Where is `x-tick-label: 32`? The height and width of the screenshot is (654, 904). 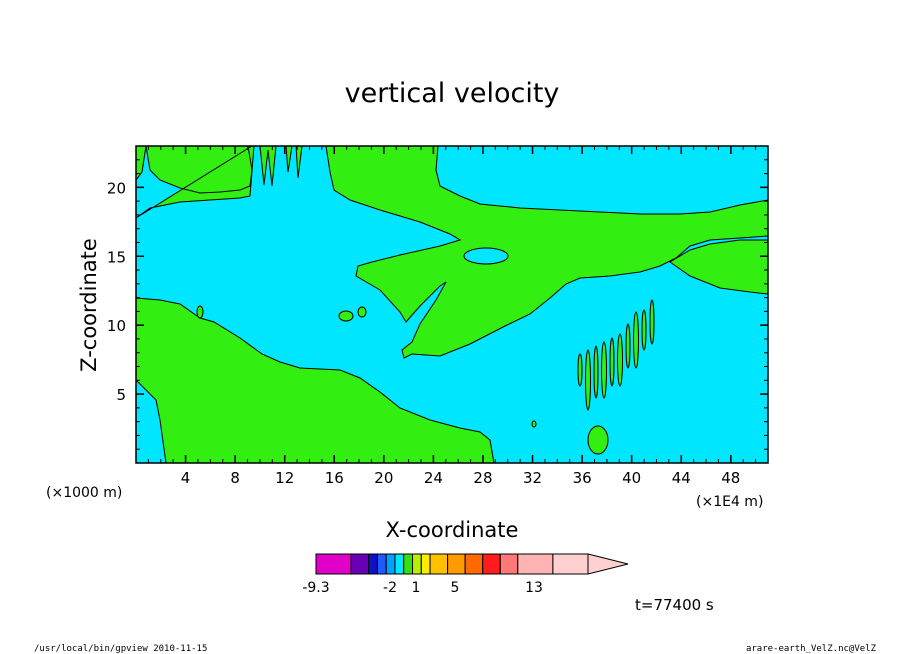 x-tick-label: 32 is located at coordinates (532, 478).